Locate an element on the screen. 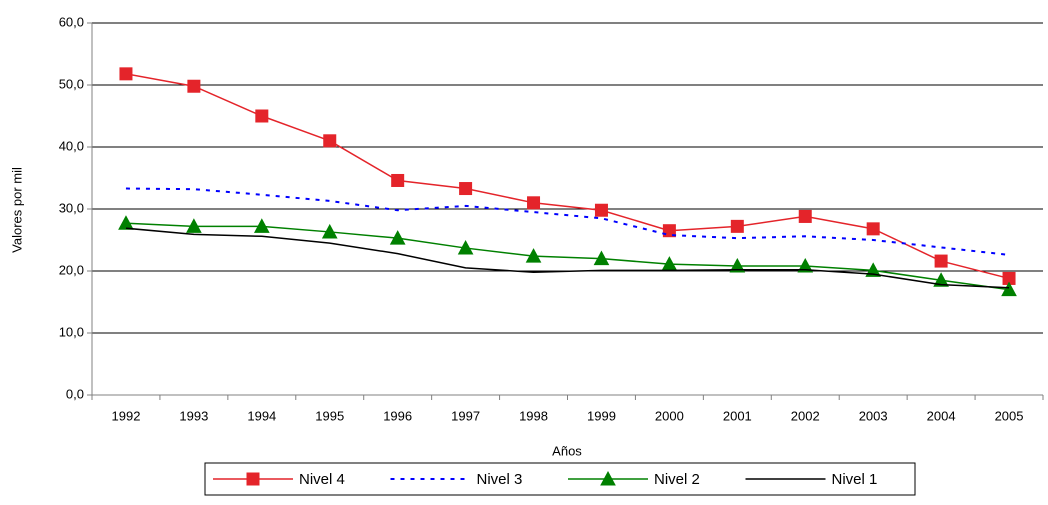 Image resolution: width=1048 pixels, height=505 pixels. legend-label: Nivel 3 is located at coordinates (500, 479).